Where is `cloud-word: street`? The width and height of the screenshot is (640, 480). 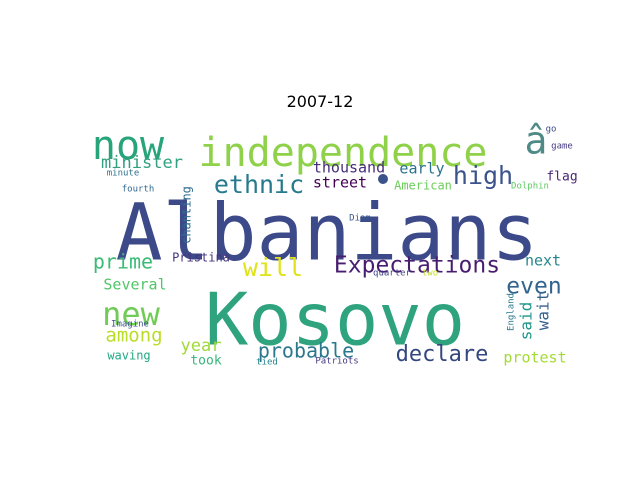
cloud-word: street is located at coordinates (340, 183).